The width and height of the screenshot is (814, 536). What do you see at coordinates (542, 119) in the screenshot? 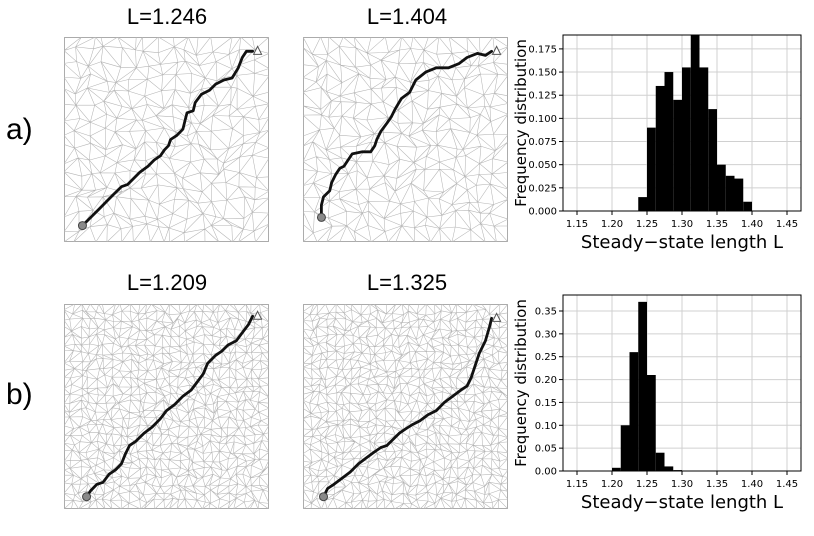
I see `y-tick-label: 0.100` at bounding box center [542, 119].